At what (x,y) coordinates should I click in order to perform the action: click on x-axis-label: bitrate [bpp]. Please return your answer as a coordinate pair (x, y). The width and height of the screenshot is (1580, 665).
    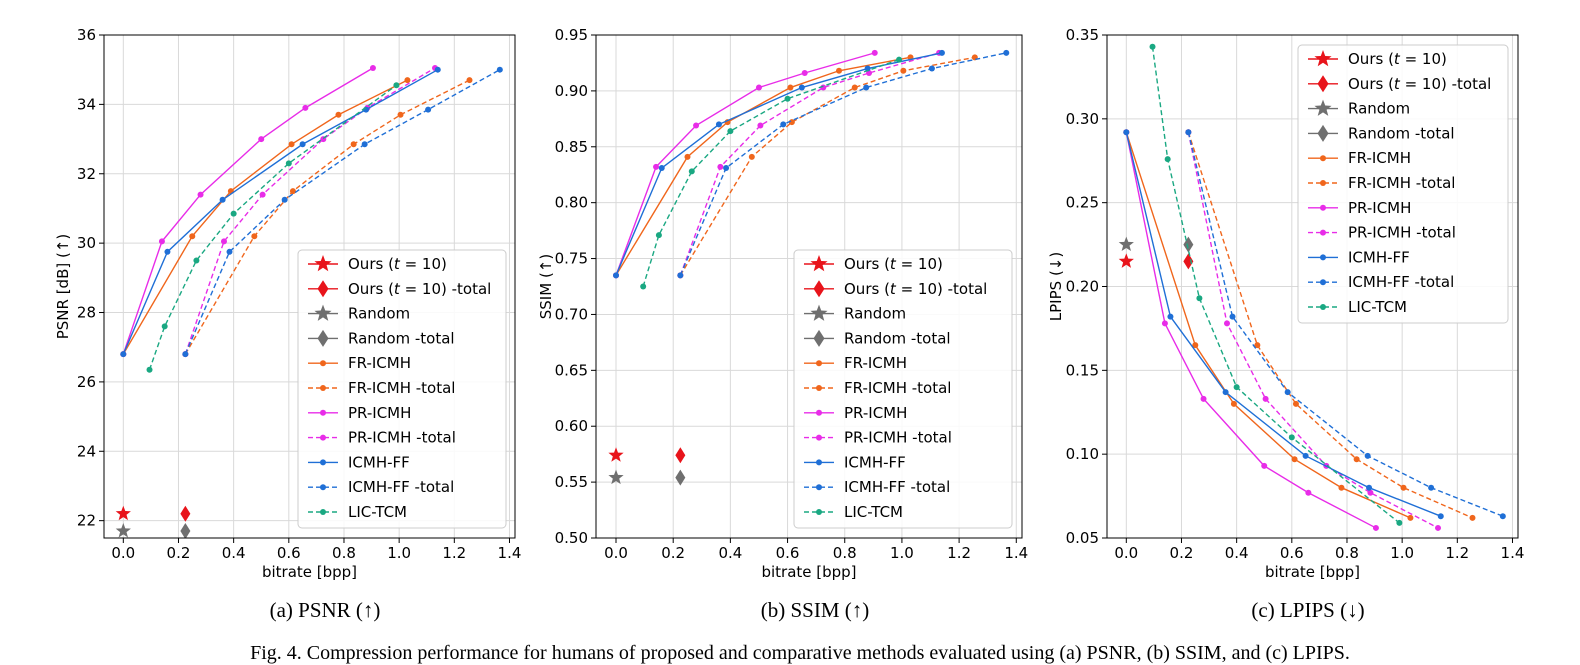
    Looking at the image, I should click on (309, 572).